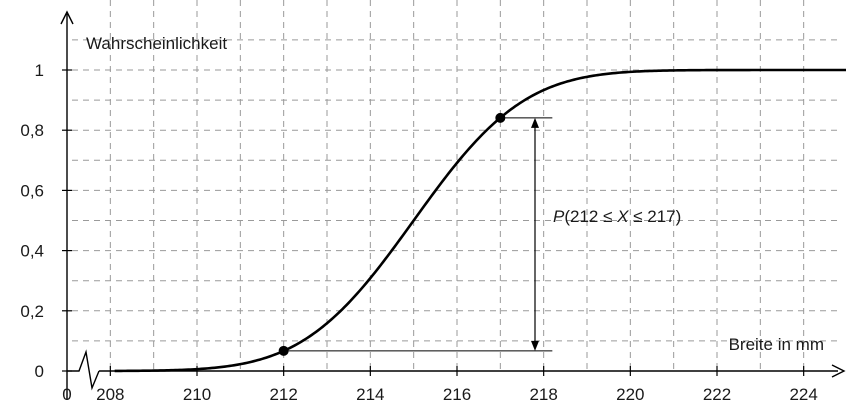 The width and height of the screenshot is (846, 412). I want to click on probability-label-close: ≤ 217), so click(655, 216).